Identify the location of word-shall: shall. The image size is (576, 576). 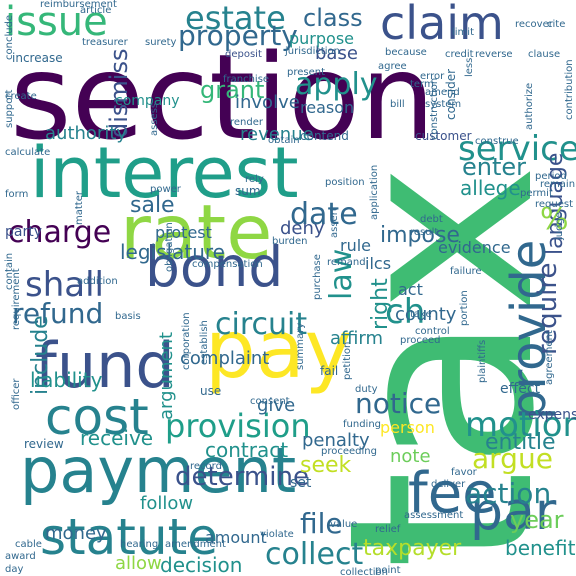
(64, 285).